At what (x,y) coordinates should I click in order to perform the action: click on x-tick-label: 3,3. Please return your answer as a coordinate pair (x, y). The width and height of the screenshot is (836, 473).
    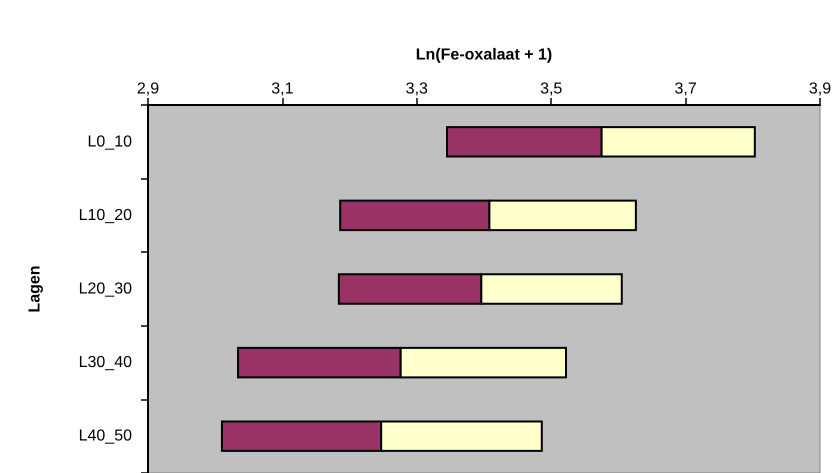
    Looking at the image, I should click on (417, 89).